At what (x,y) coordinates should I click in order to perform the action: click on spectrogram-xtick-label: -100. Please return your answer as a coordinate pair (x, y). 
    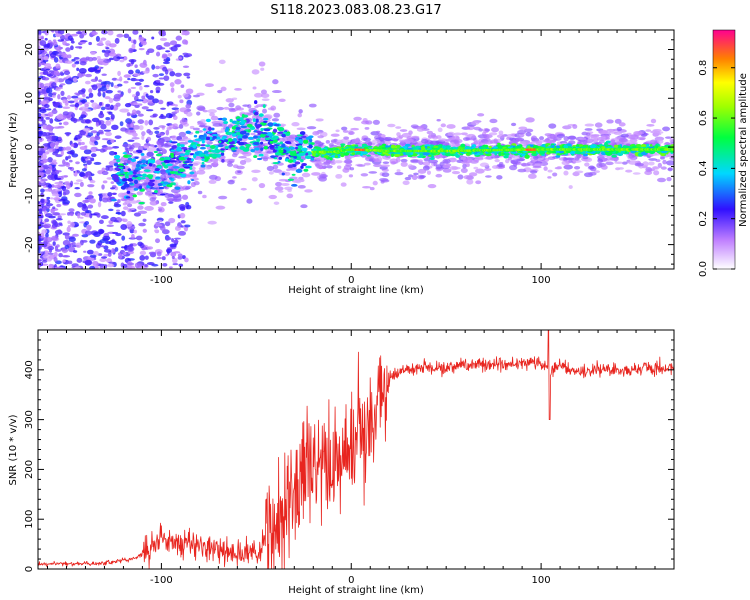
    Looking at the image, I should click on (161, 280).